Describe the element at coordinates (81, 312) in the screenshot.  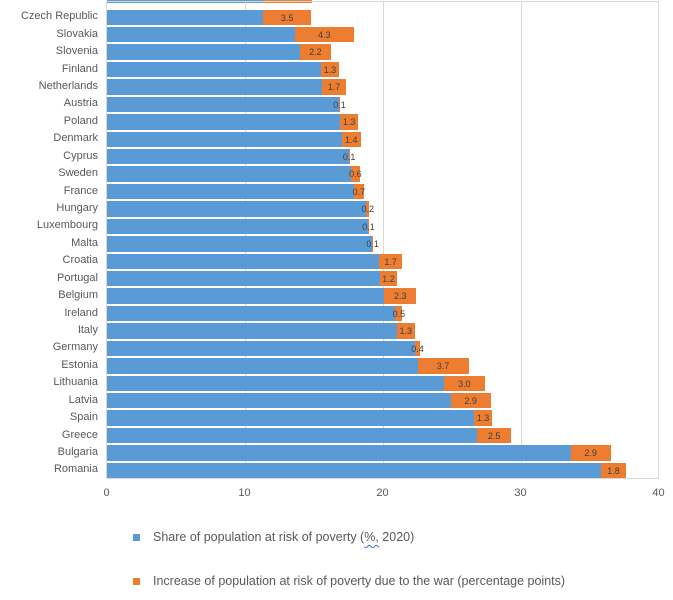
I see `category-label: Ireland` at that location.